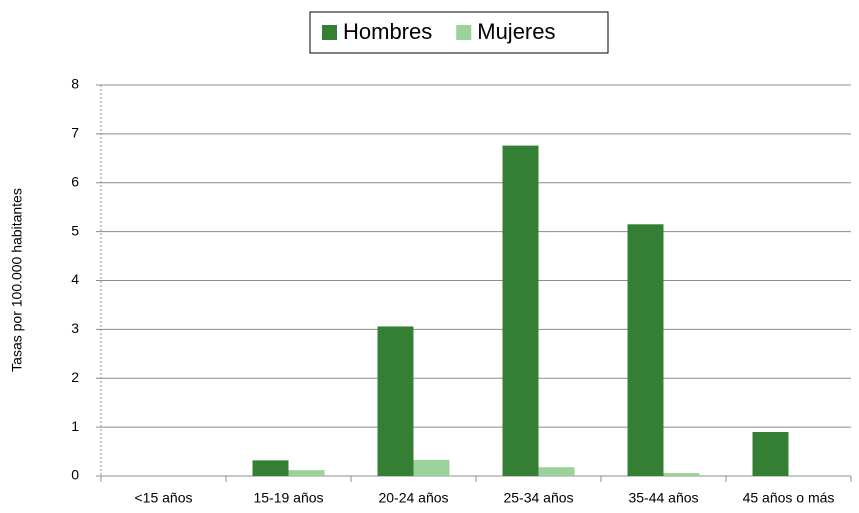 The width and height of the screenshot is (859, 513). What do you see at coordinates (17, 280) in the screenshot?
I see `y-axis-label: Tasas por 100.000 habitantes` at bounding box center [17, 280].